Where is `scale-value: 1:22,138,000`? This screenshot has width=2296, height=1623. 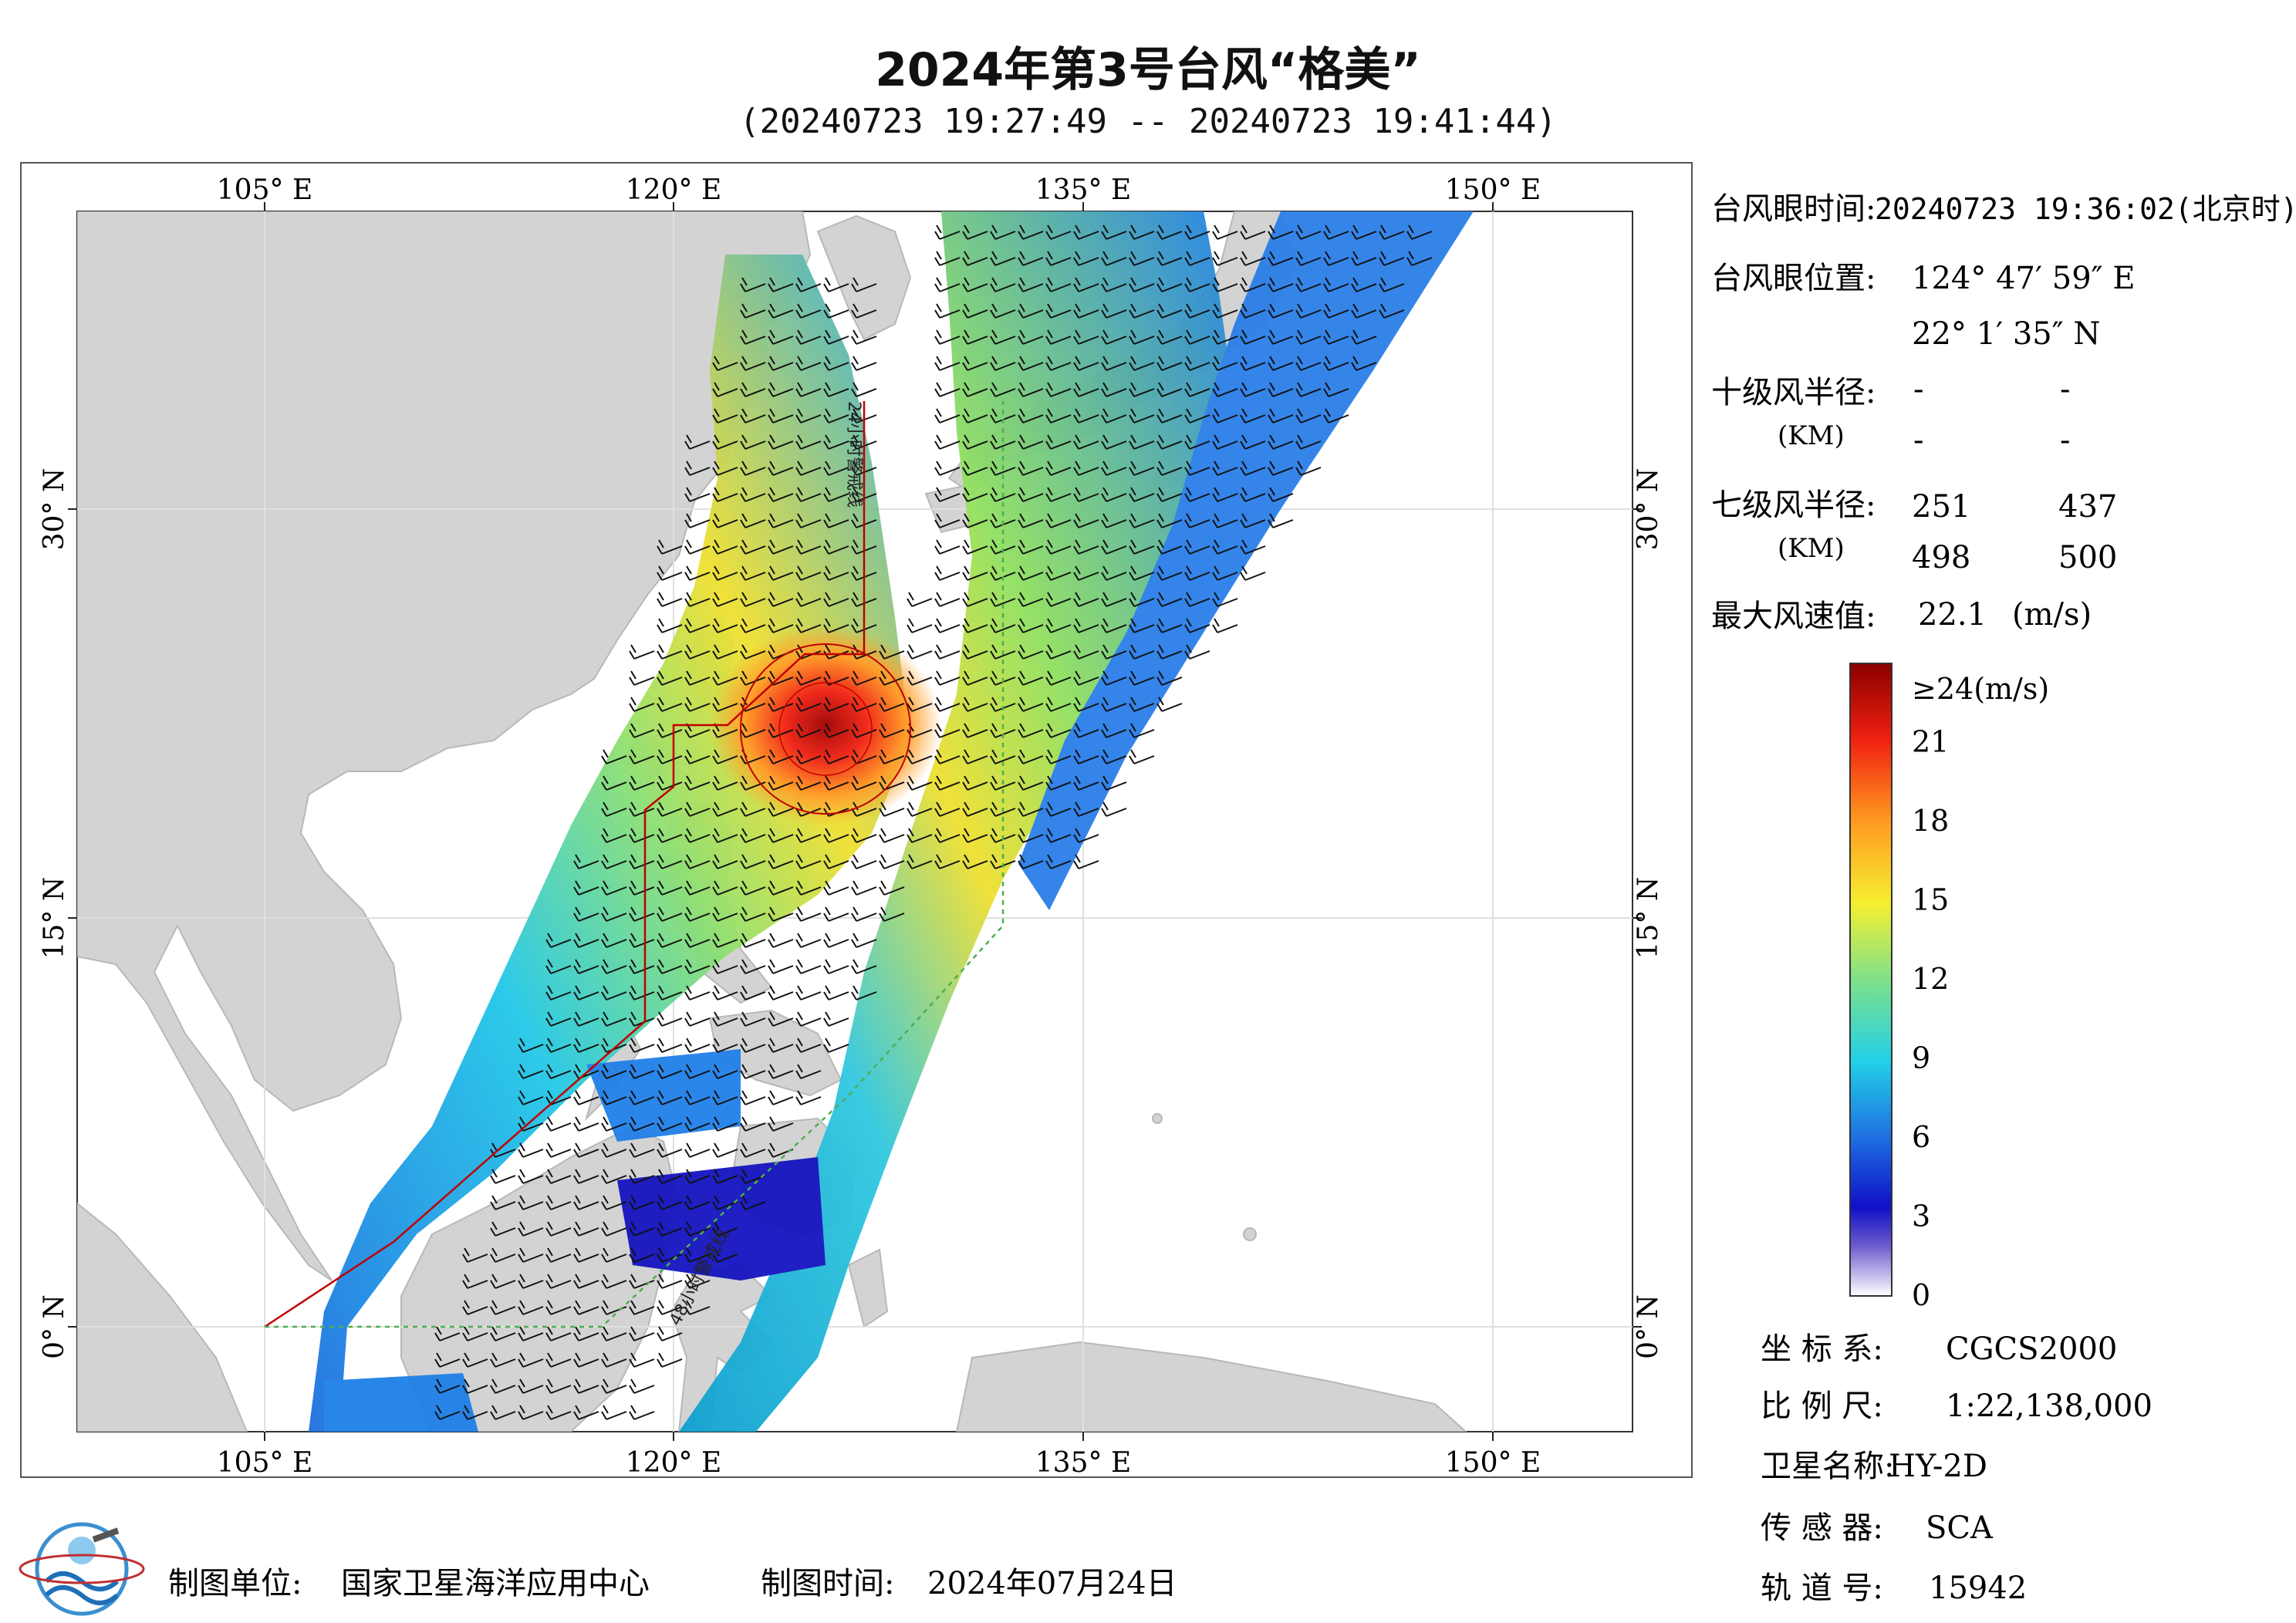
scale-value: 1:22,138,000 is located at coordinates (2049, 1406).